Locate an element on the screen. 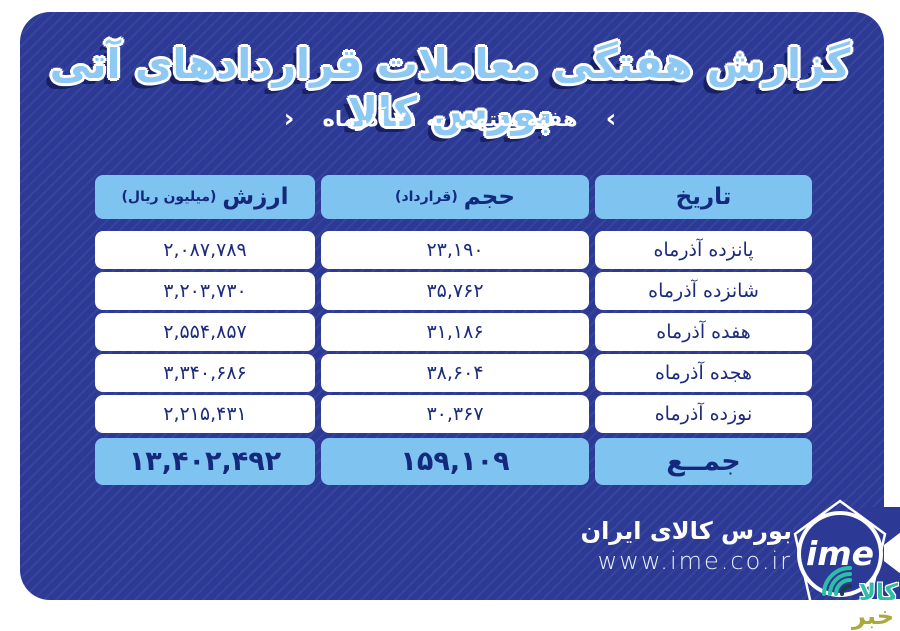 The width and height of the screenshot is (900, 631). subtitle: › هفته منتهی به ۲۱ آذرماه ‹ is located at coordinates (450, 119).